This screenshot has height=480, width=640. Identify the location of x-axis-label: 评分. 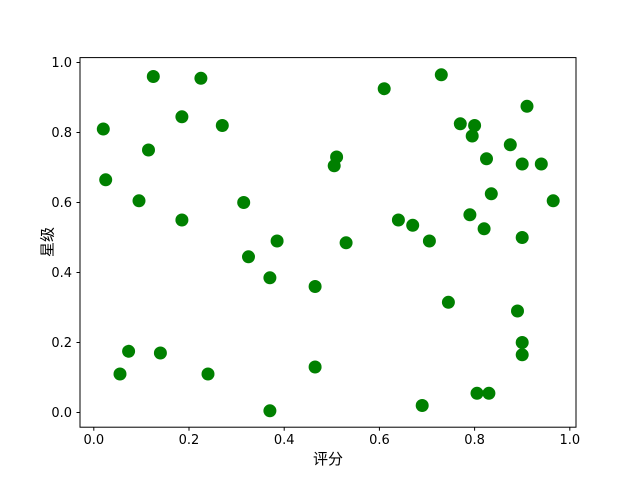
(327, 459).